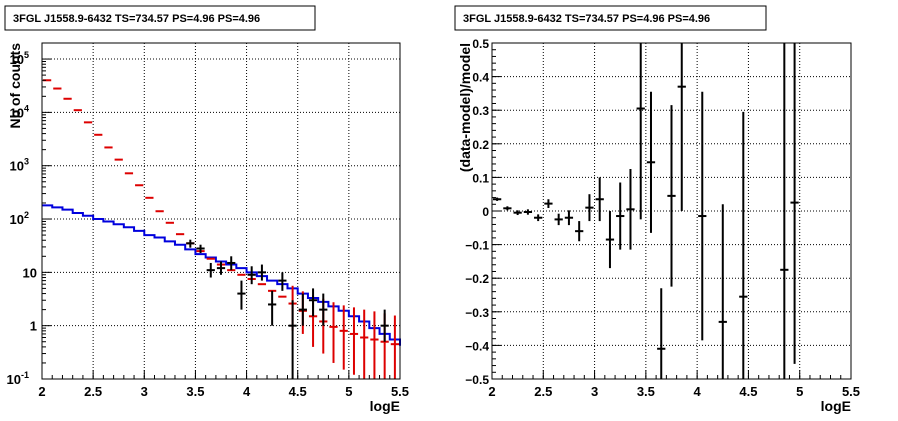 This screenshot has height=421, width=898. Describe the element at coordinates (41, 391) in the screenshot. I see `left-x-tick-label: 2` at that location.